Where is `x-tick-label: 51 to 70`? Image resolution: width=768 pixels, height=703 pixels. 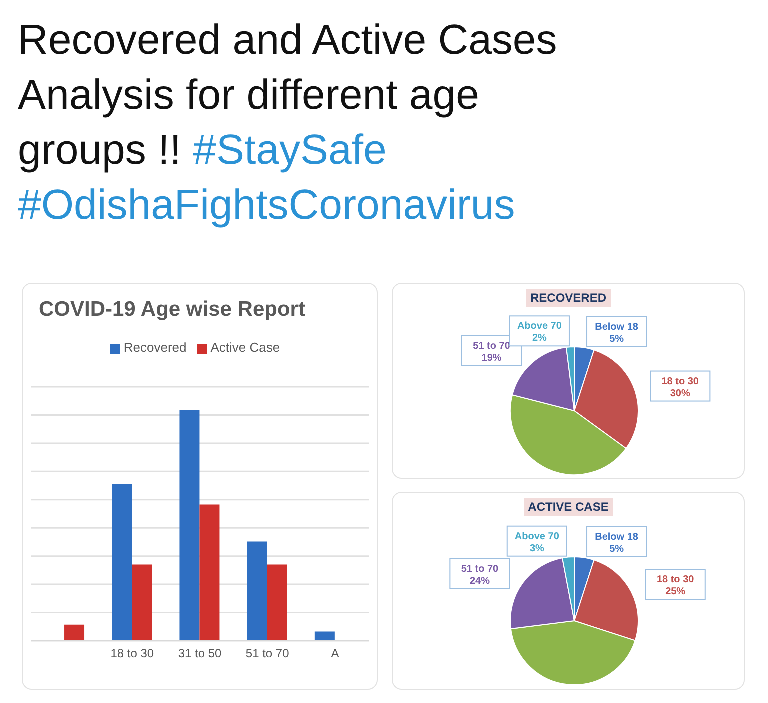 x-tick-label: 51 to 70 is located at coordinates (268, 653).